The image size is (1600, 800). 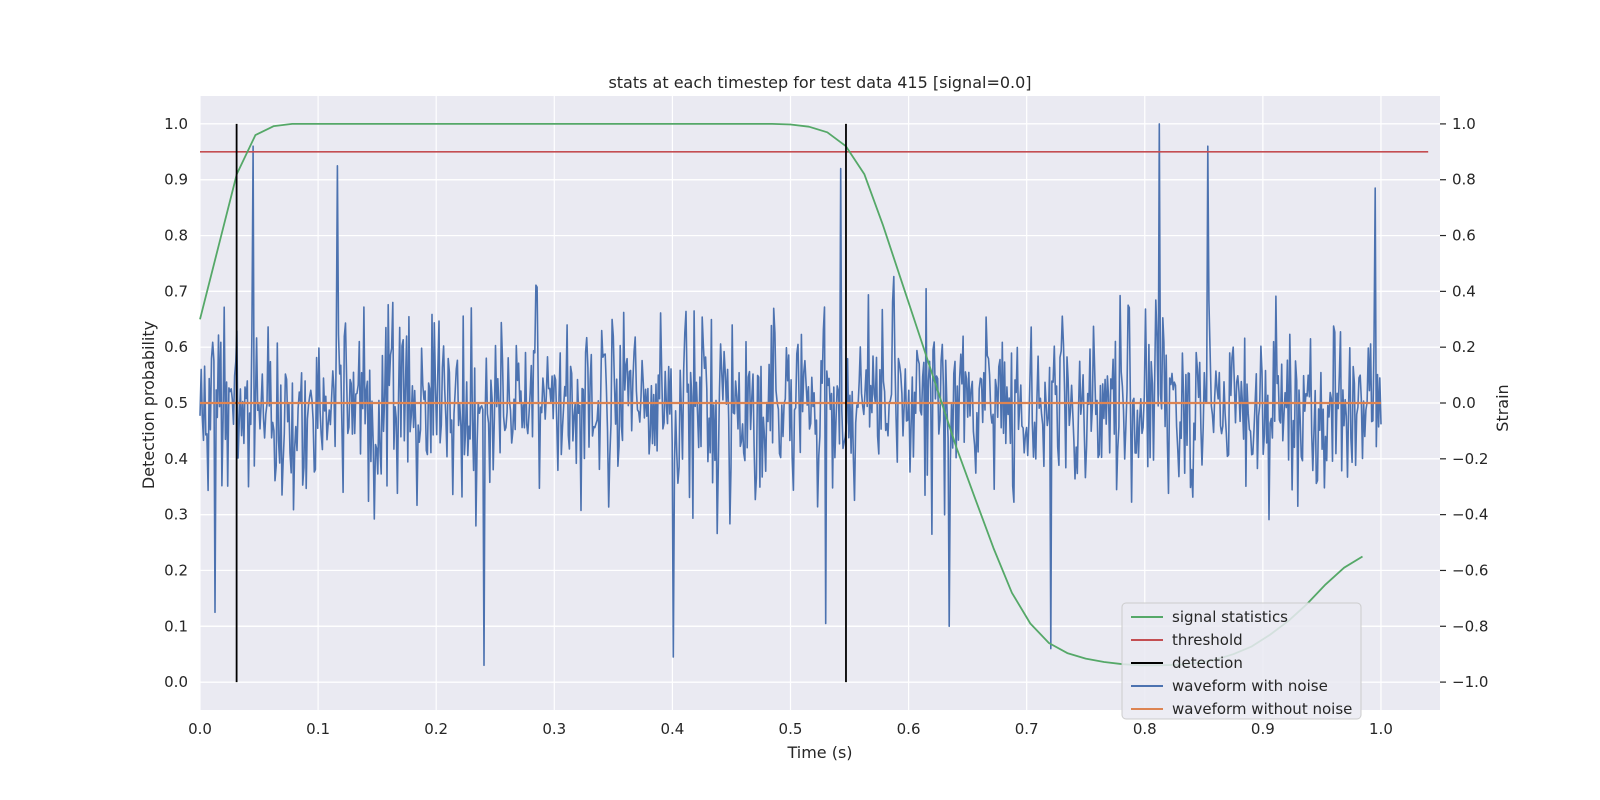 I want to click on y-tick-label: 0.3, so click(x=176, y=515).